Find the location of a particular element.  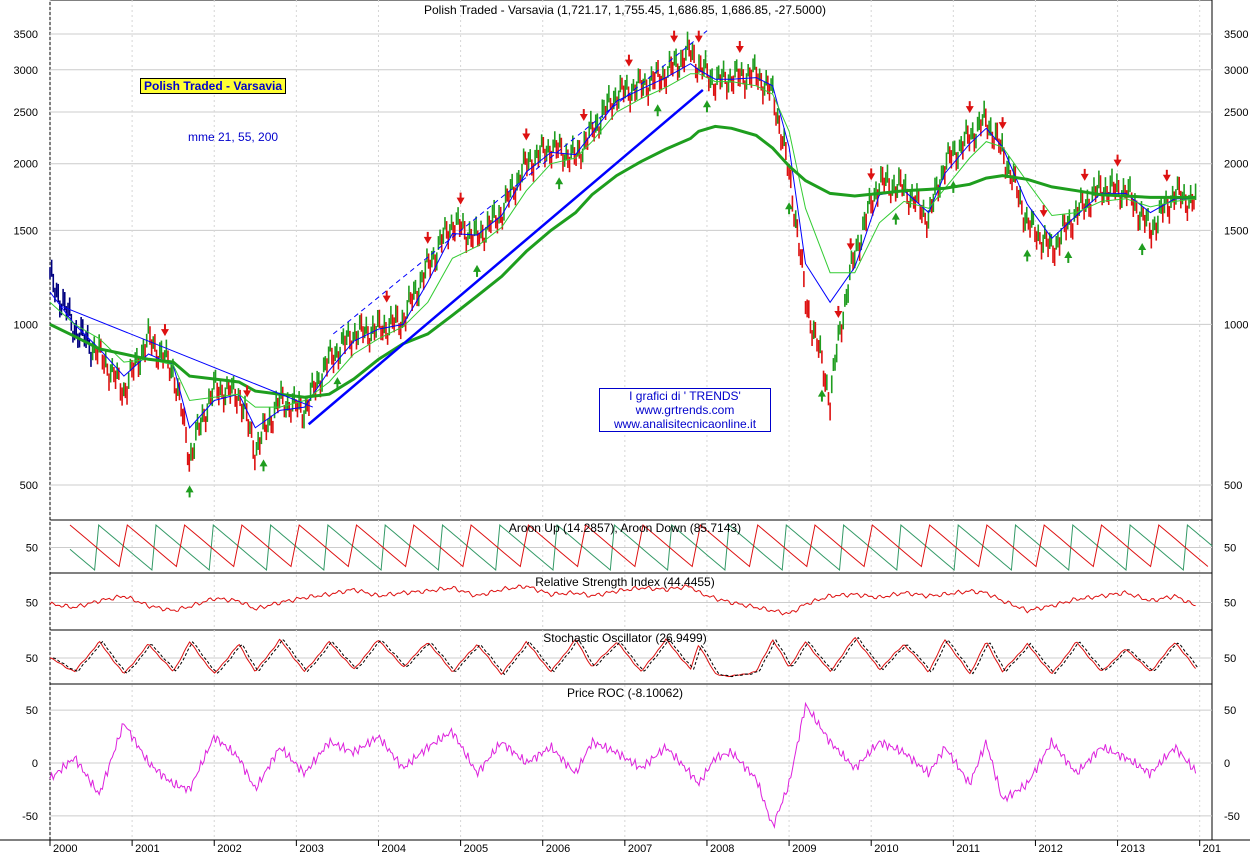

year-label: 2001 is located at coordinates (147, 849).